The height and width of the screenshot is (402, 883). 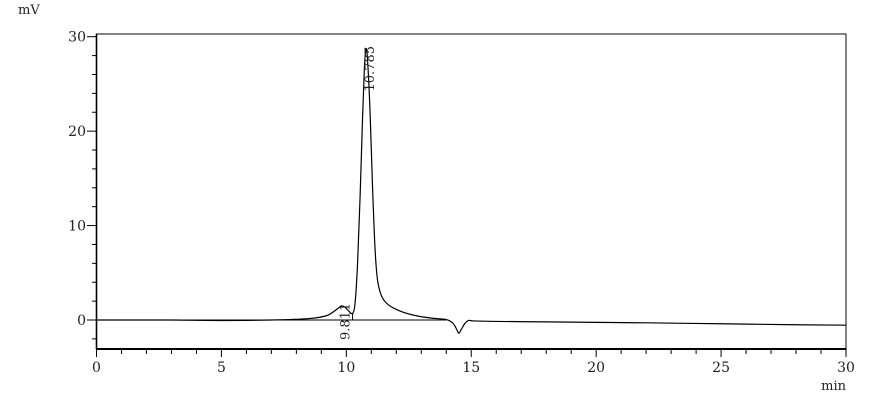 What do you see at coordinates (833, 386) in the screenshot?
I see `x-axis-label: min` at bounding box center [833, 386].